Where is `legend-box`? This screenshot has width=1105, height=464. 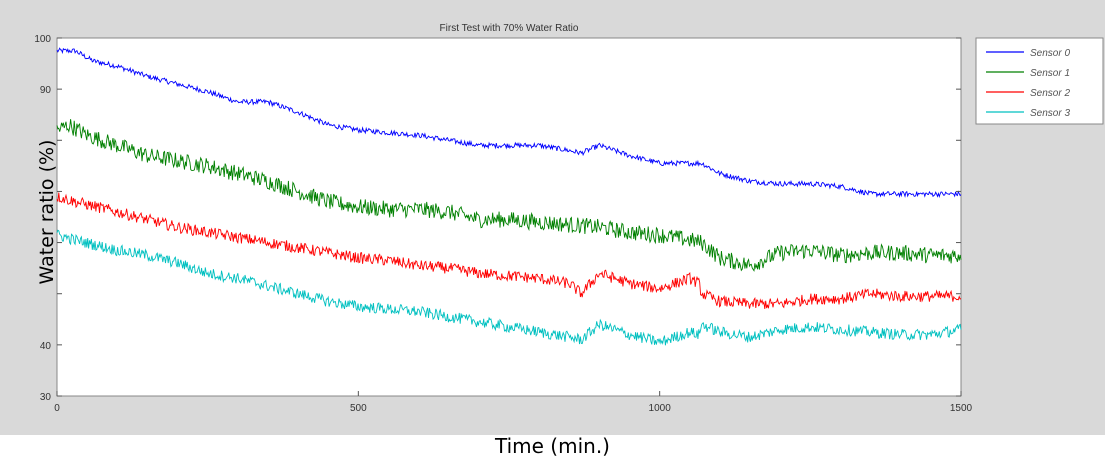
legend-box is located at coordinates (1039, 81).